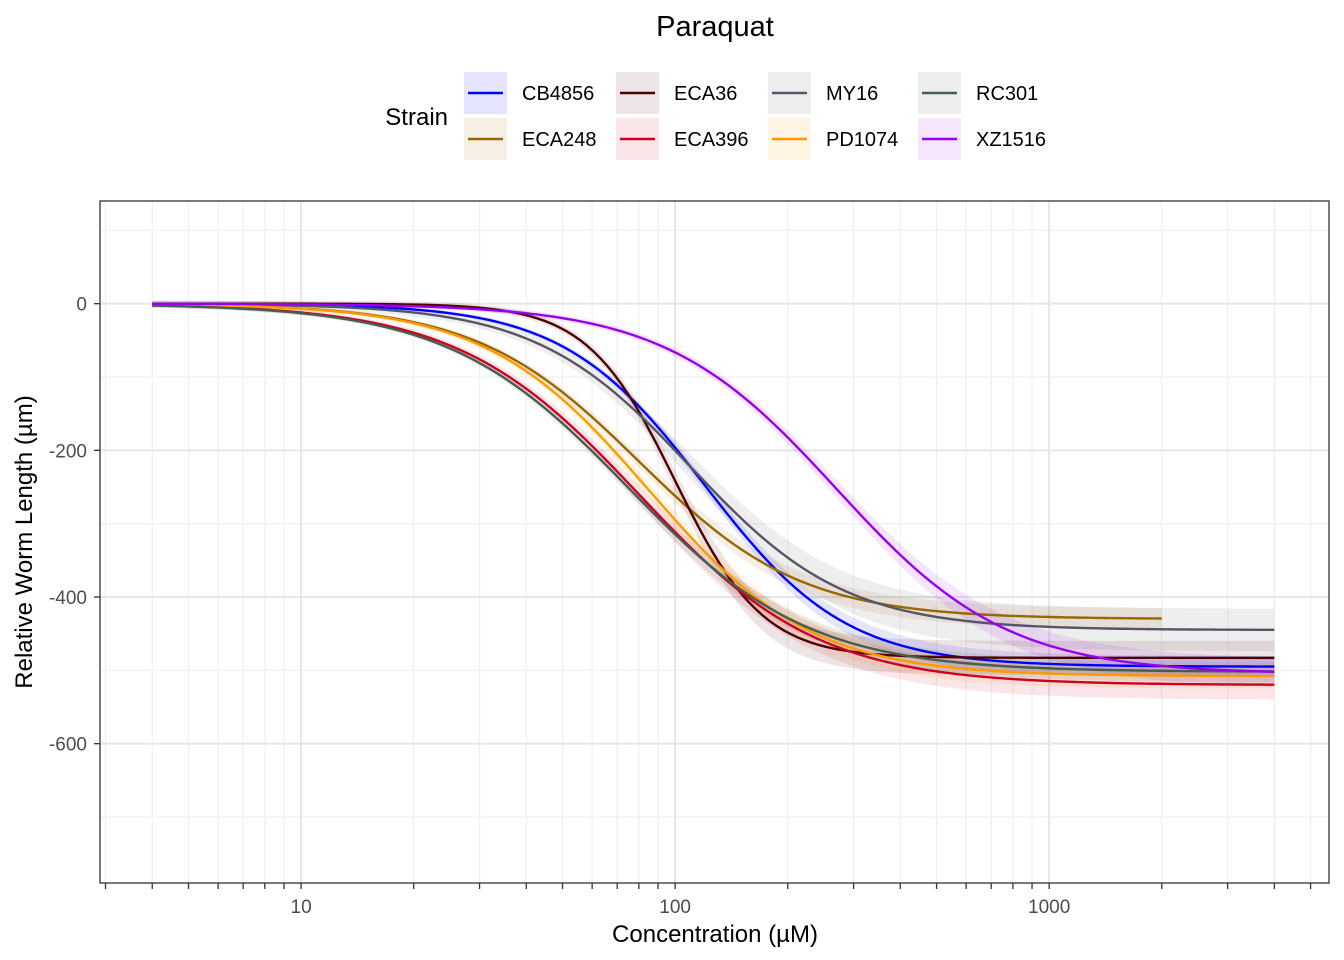 The image size is (1344, 960). I want to click on x-axis: 10 100 1000, so click(708, 900).